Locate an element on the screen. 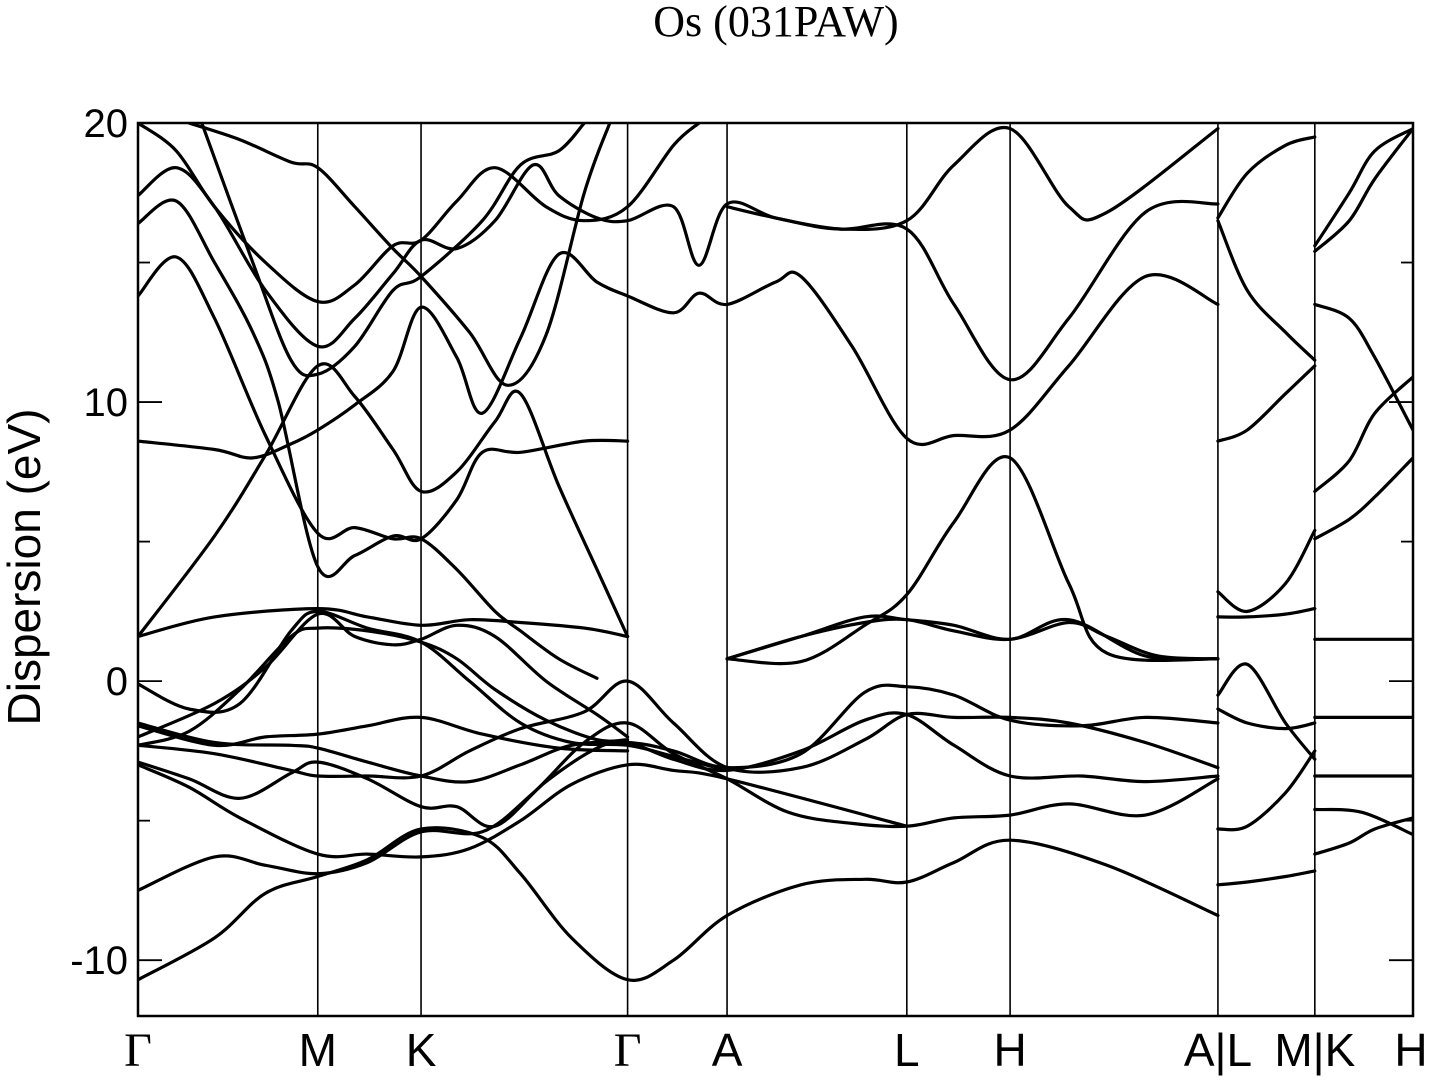  y-tick-labels: -10 0 10 20 is located at coordinates (99, 542).